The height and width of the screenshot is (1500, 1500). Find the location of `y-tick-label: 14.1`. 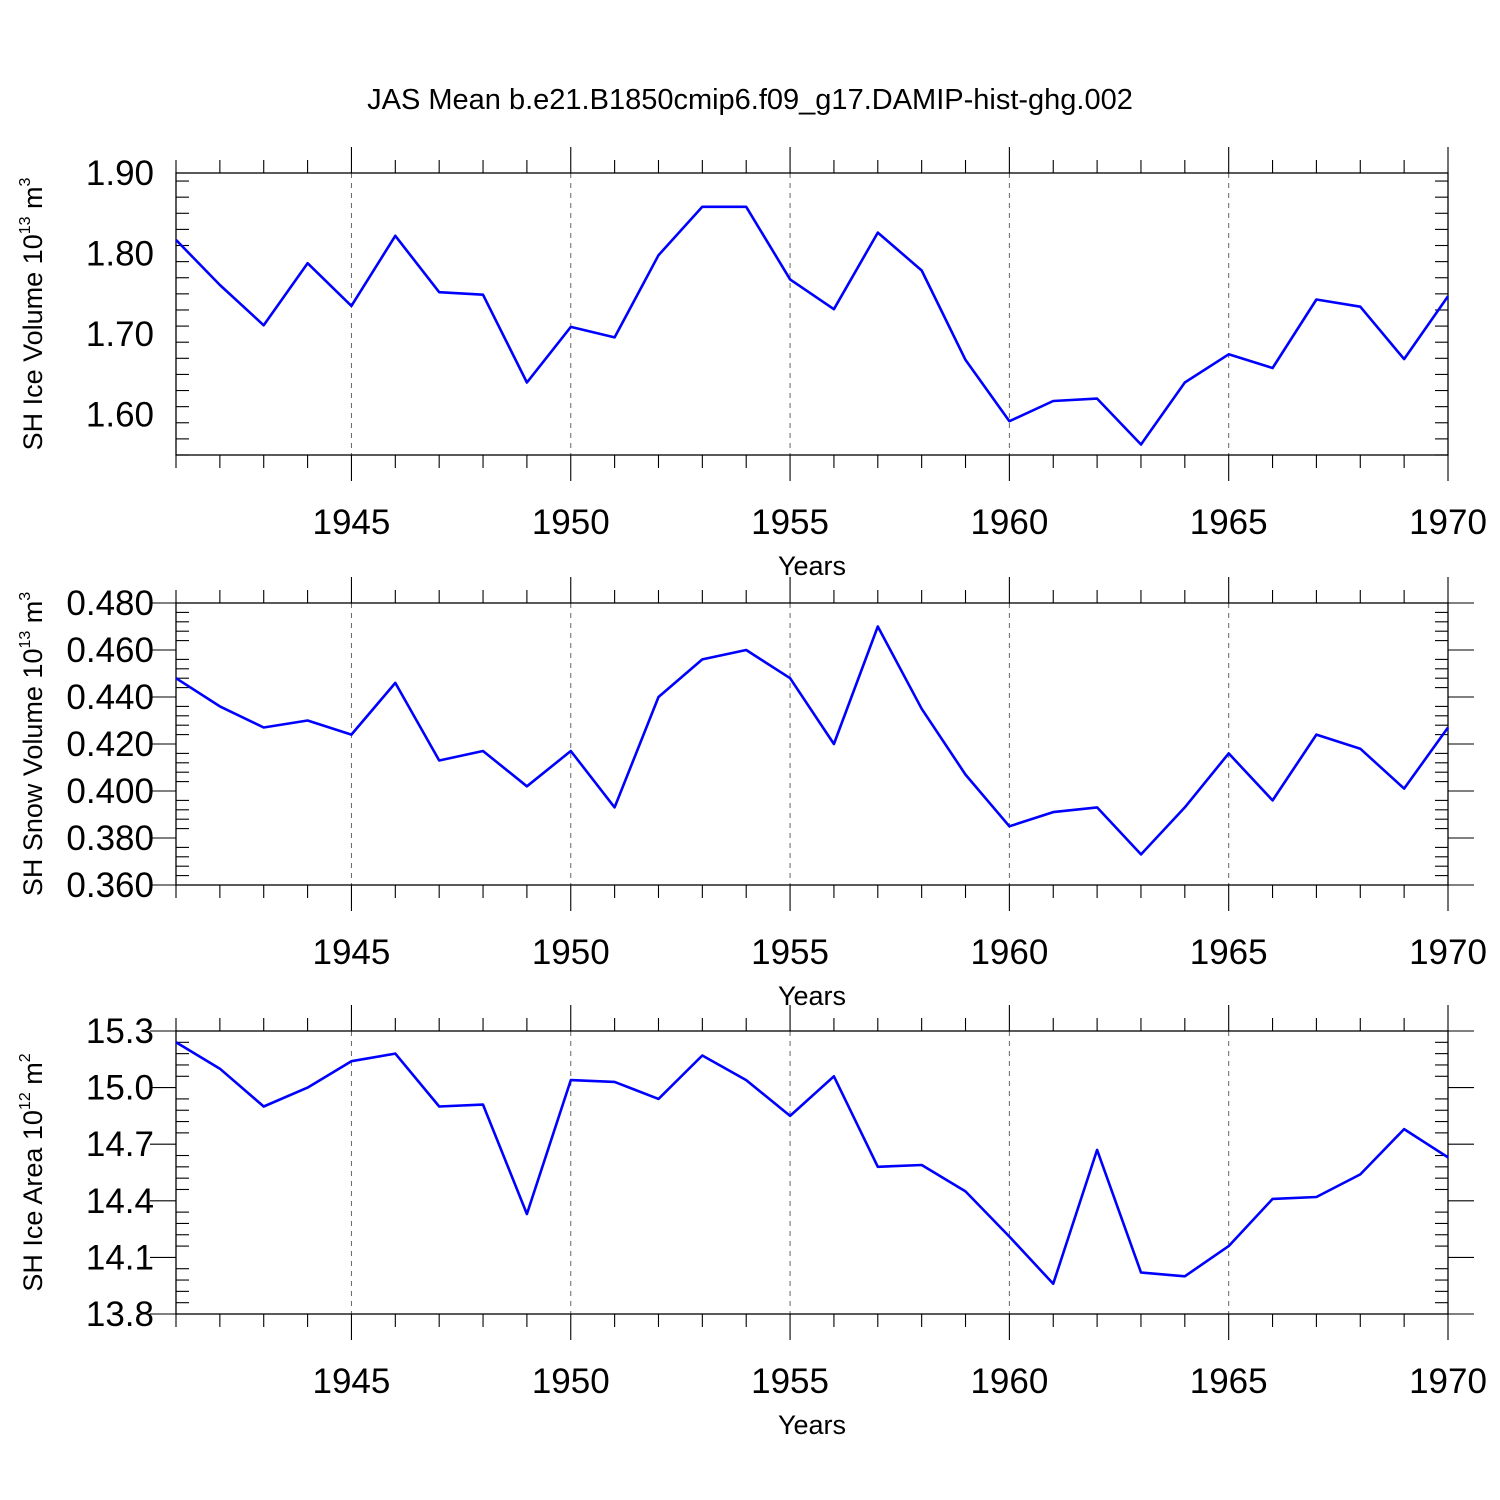

y-tick-label: 14.1 is located at coordinates (120, 1257).